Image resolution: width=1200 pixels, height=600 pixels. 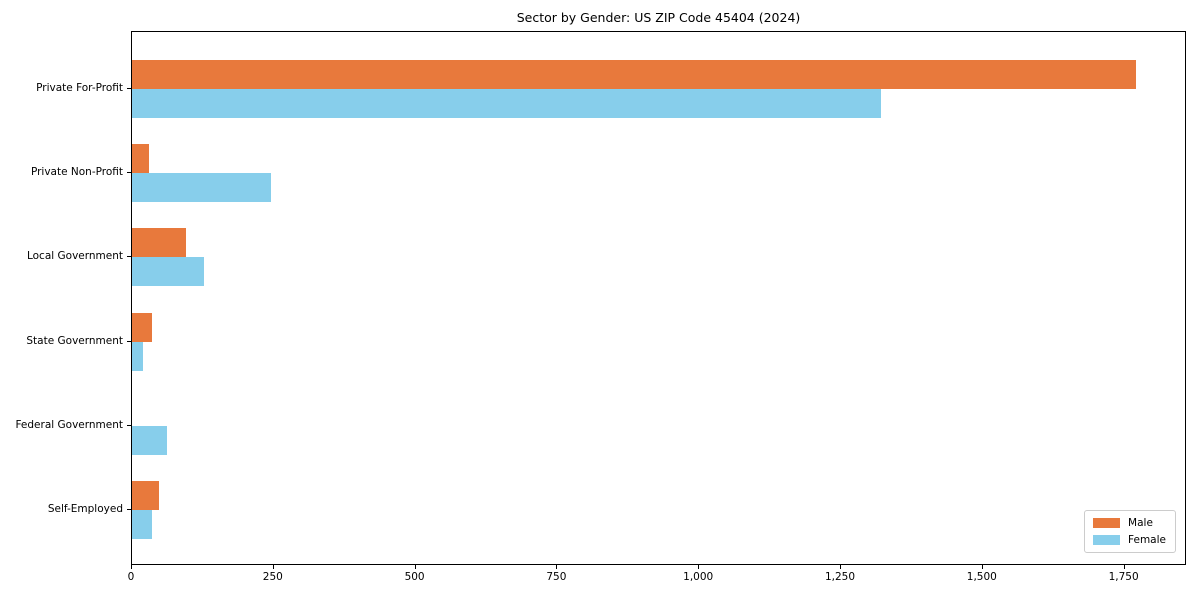 What do you see at coordinates (1107, 540) in the screenshot?
I see `legend-swatch-female` at bounding box center [1107, 540].